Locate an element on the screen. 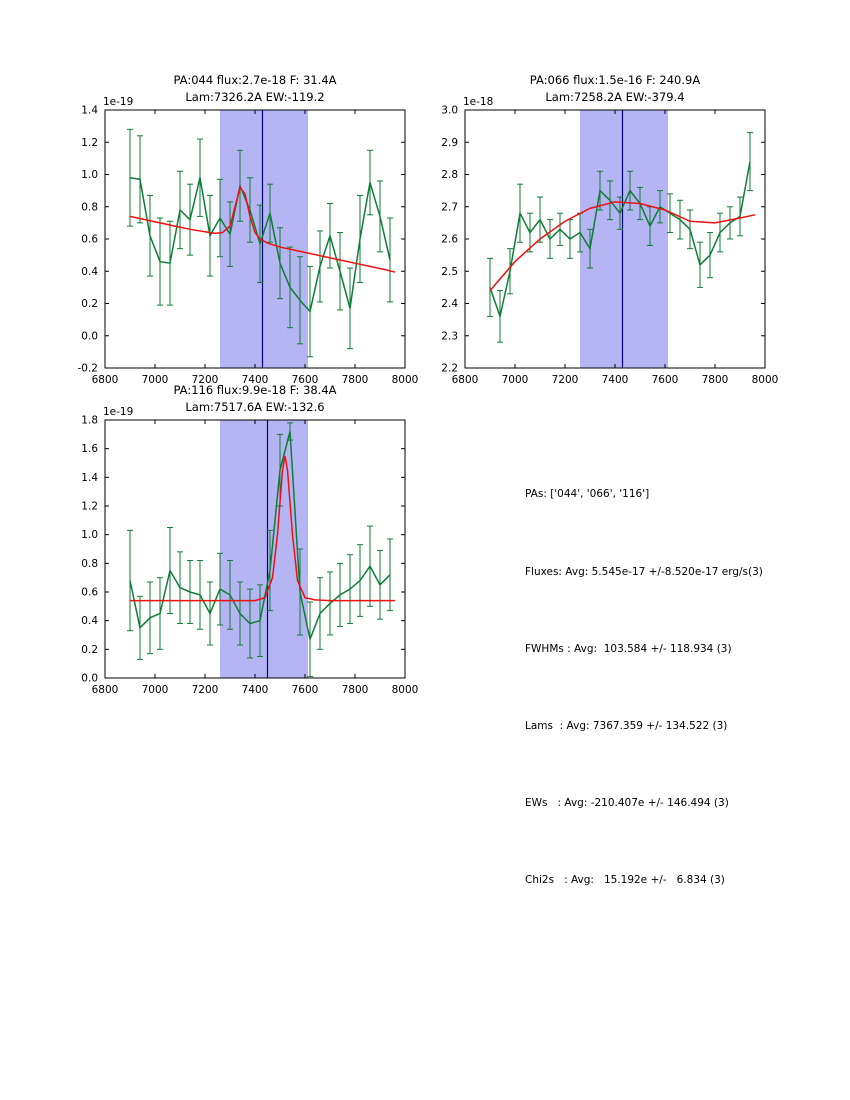 This screenshot has height=1100, width=850. subplot-1-title-line1: PA:044 flux:2.7e-18 F: 31.4A is located at coordinates (255, 80).